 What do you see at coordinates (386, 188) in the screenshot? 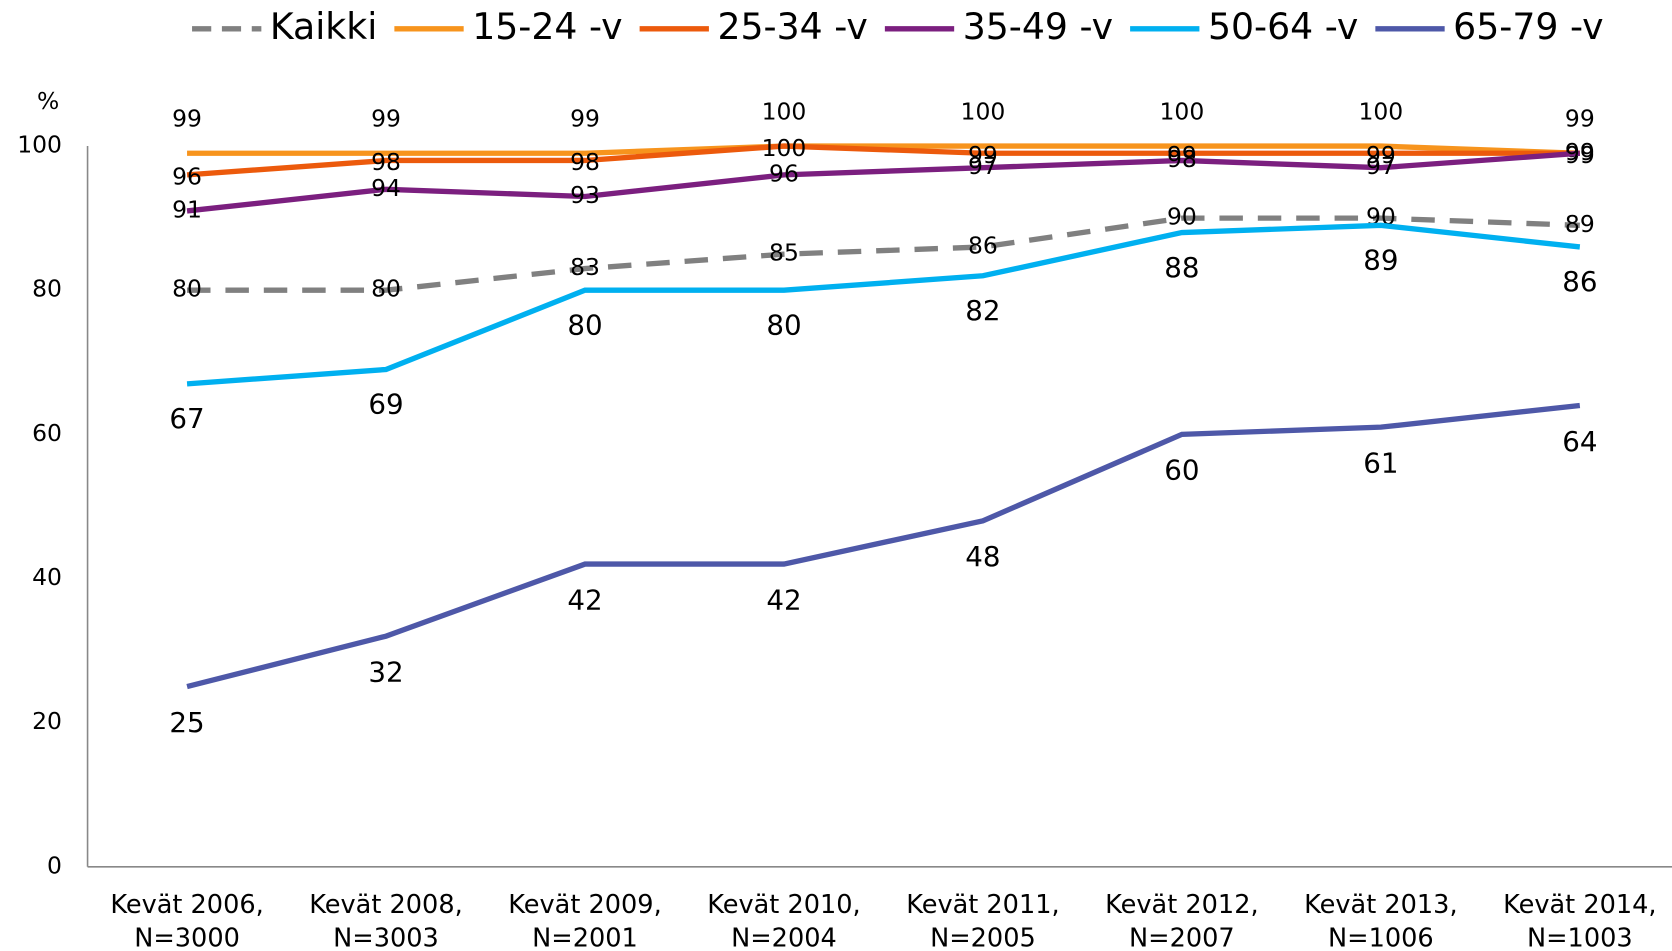
I see `data-label: 94` at bounding box center [386, 188].